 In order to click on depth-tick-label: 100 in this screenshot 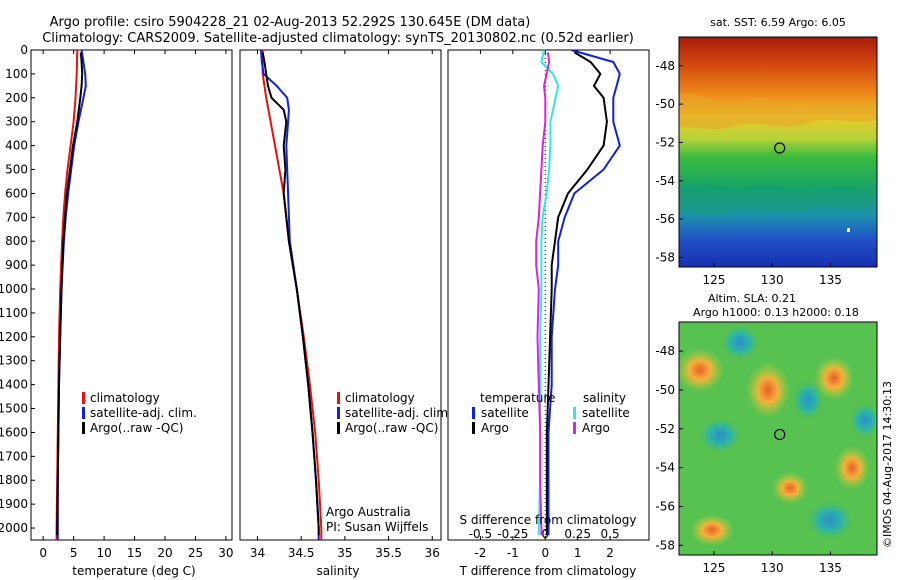, I will do `click(16, 74)`.